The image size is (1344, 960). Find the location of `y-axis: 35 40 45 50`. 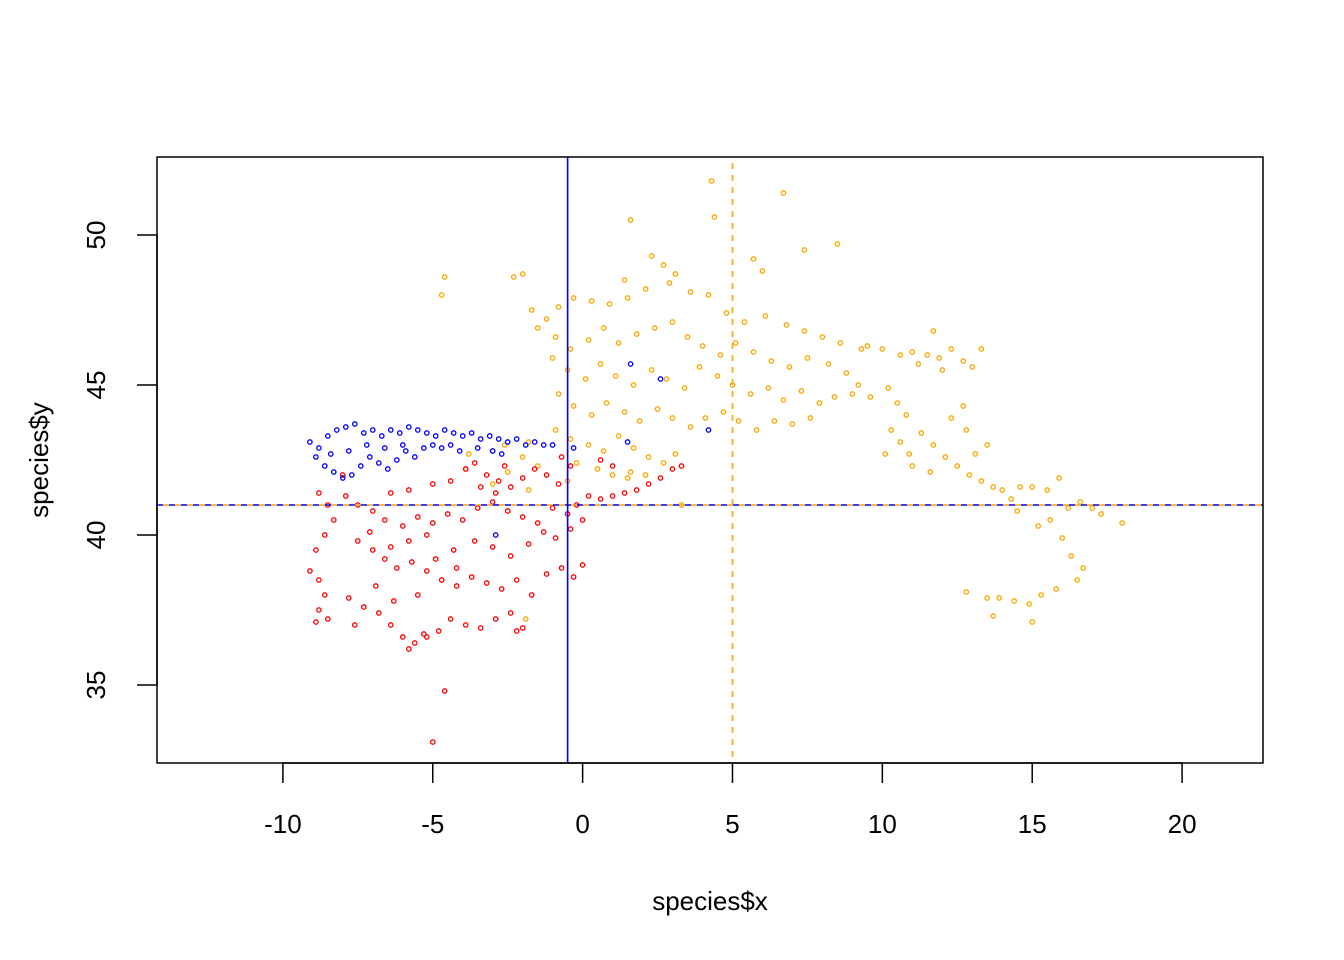

y-axis: 35 40 45 50 is located at coordinates (119, 460).